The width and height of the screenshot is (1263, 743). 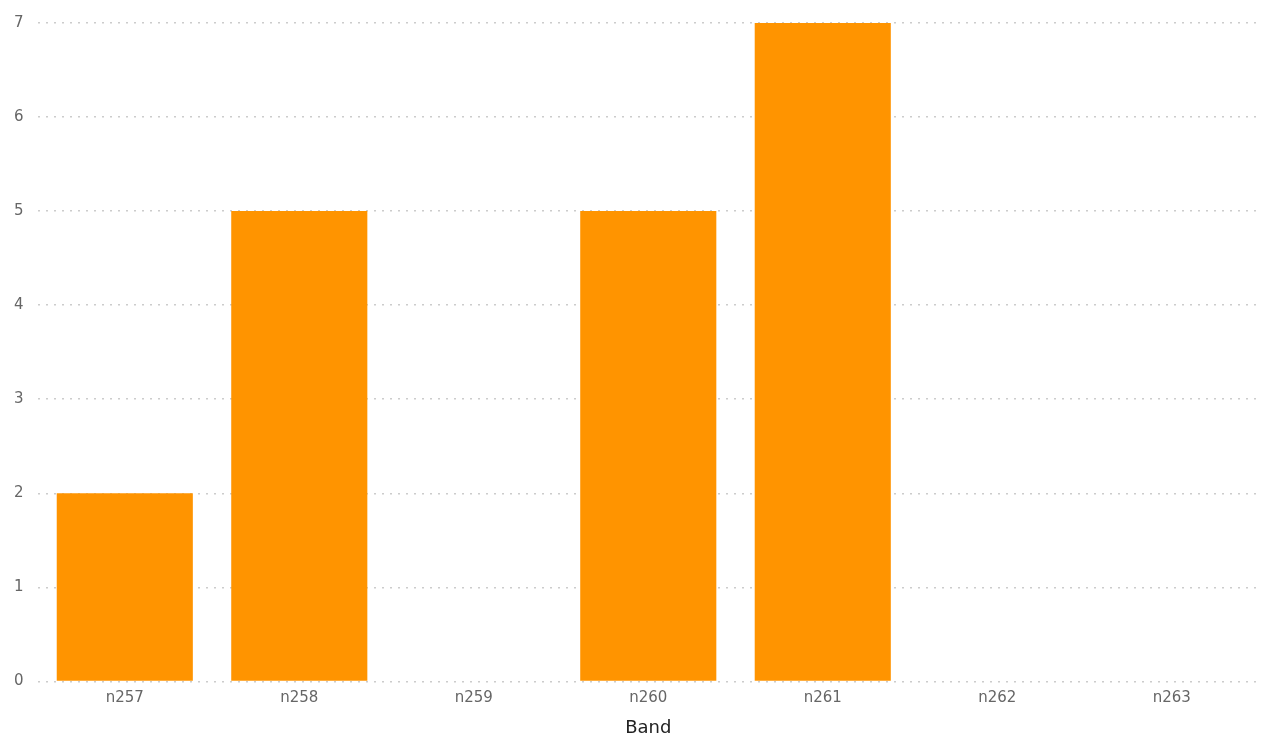 I want to click on y-tick-label: 2, so click(x=19, y=492).